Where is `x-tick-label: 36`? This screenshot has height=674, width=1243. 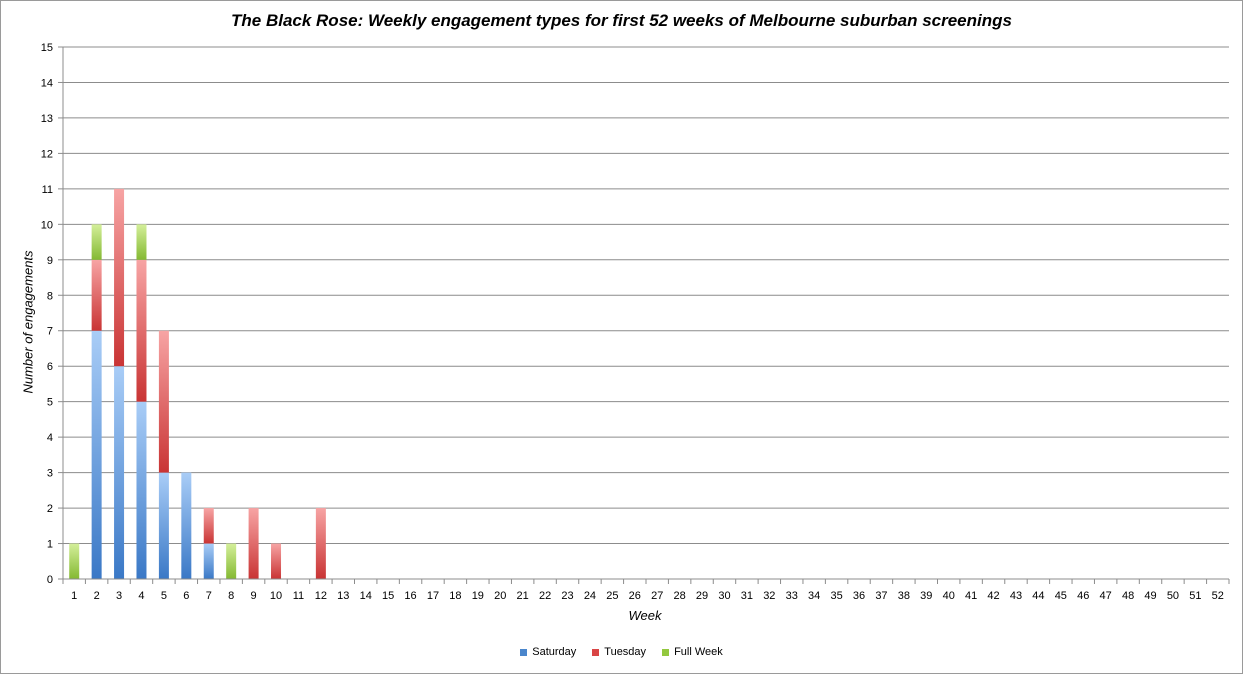
x-tick-label: 36 is located at coordinates (859, 596).